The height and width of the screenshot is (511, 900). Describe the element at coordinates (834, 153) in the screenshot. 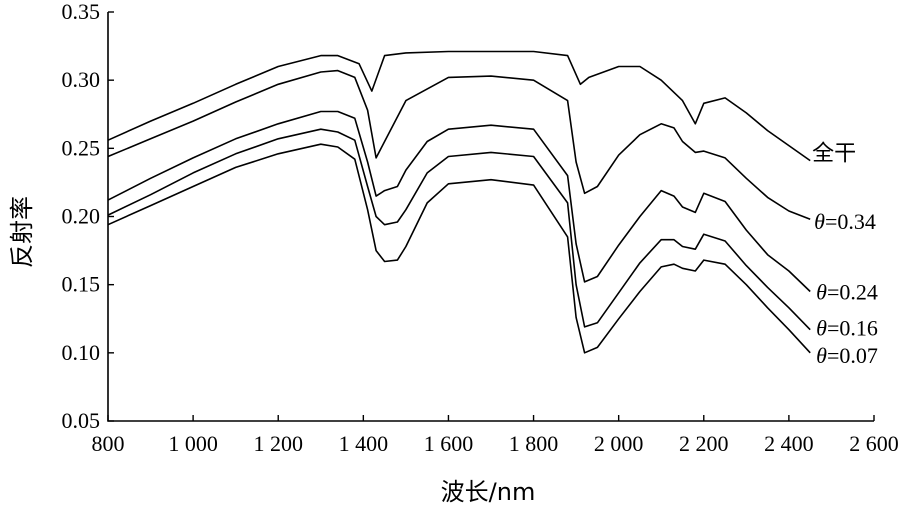

I see `series-label: 全干` at that location.